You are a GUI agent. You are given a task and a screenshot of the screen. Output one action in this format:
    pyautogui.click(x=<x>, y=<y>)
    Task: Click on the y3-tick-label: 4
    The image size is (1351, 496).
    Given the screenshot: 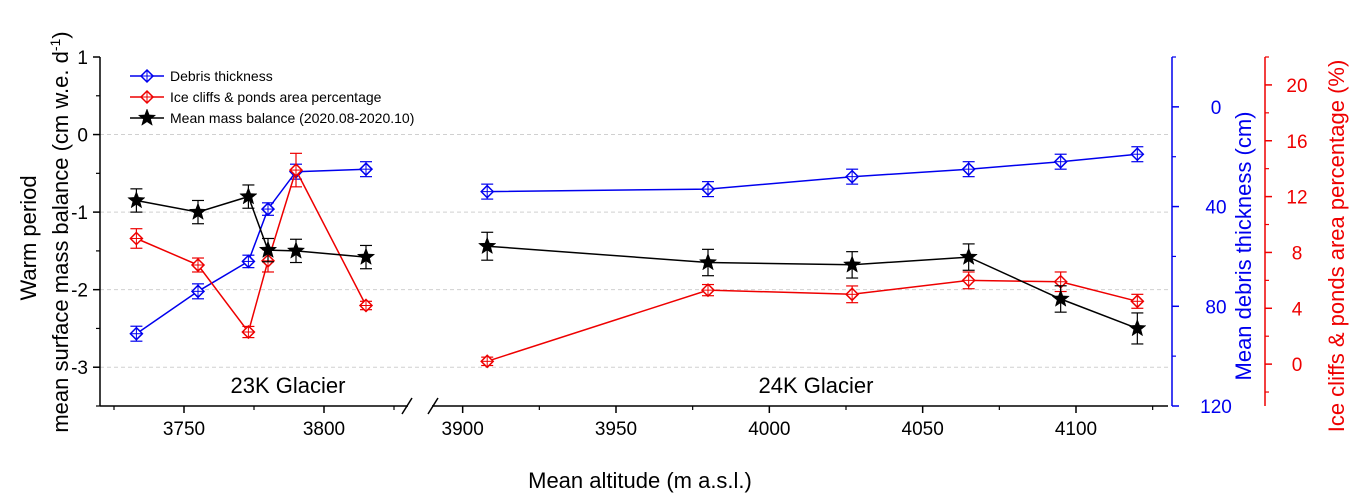 What is the action you would take?
    pyautogui.click(x=1297, y=309)
    